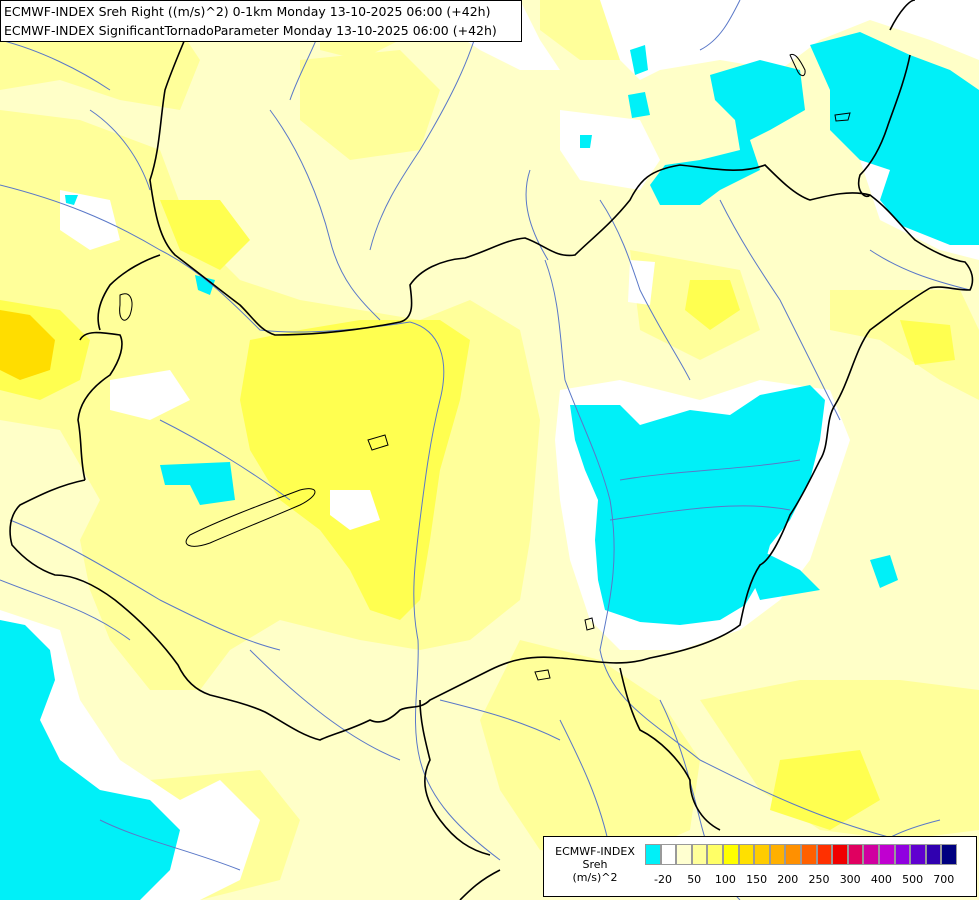 This screenshot has height=900, width=979. Describe the element at coordinates (850, 879) in the screenshot. I see `legend-tick-label: 300` at that location.